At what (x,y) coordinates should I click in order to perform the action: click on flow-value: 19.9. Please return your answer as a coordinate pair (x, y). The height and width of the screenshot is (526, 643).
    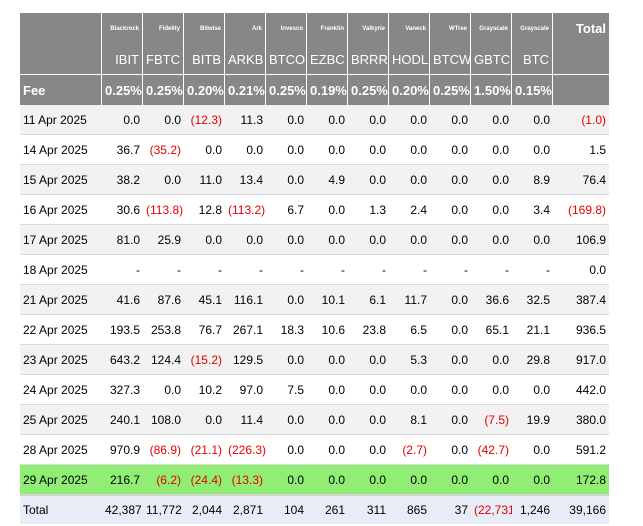
    Looking at the image, I should click on (532, 420).